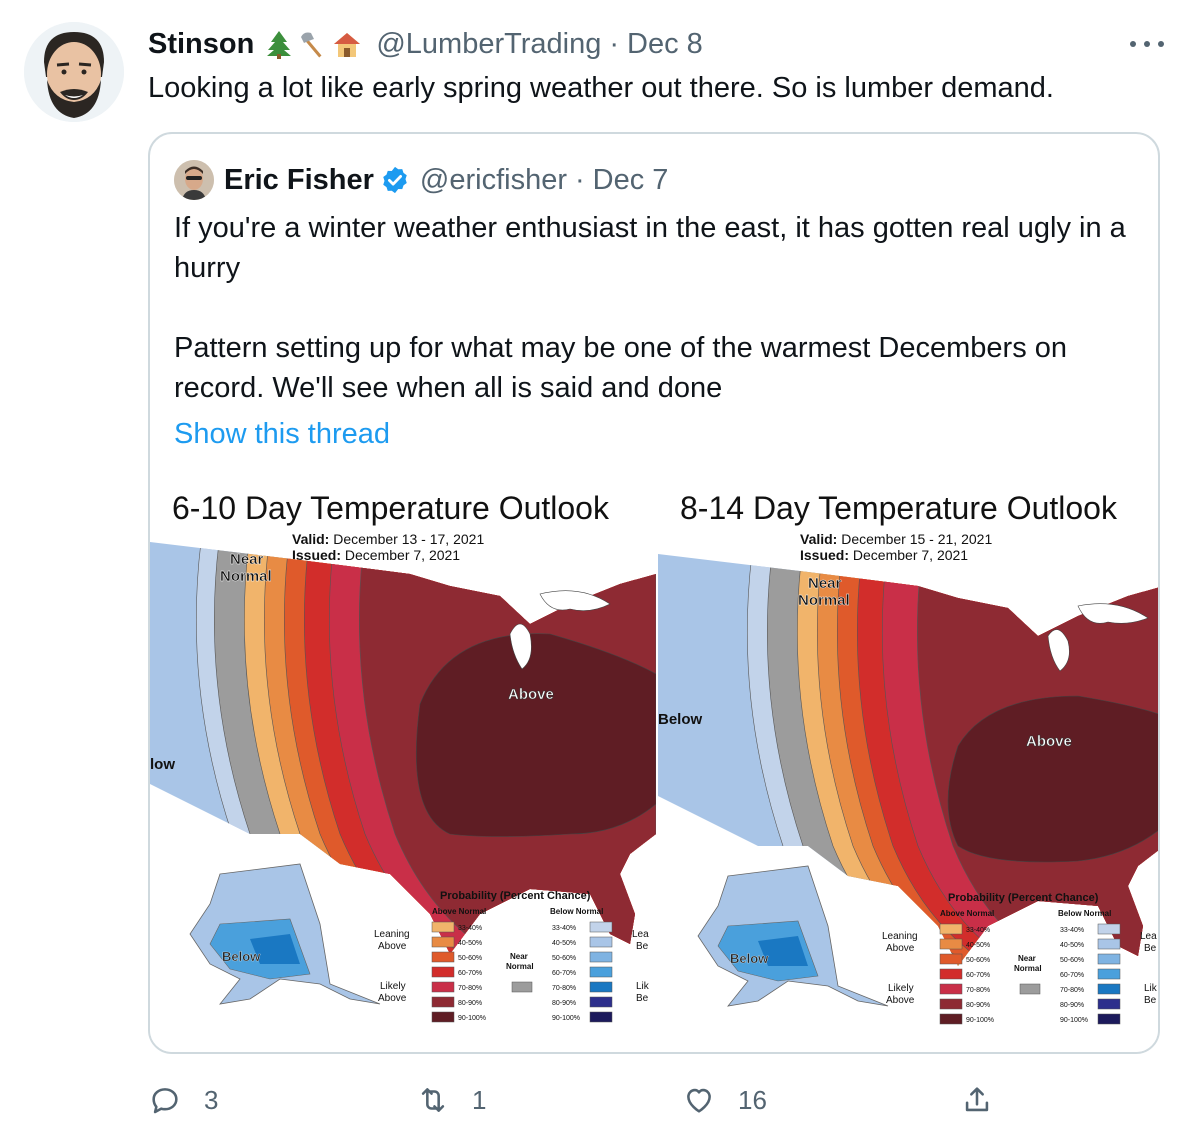  Describe the element at coordinates (824, 600) in the screenshot. I see `near-normal-label: Normal` at that location.